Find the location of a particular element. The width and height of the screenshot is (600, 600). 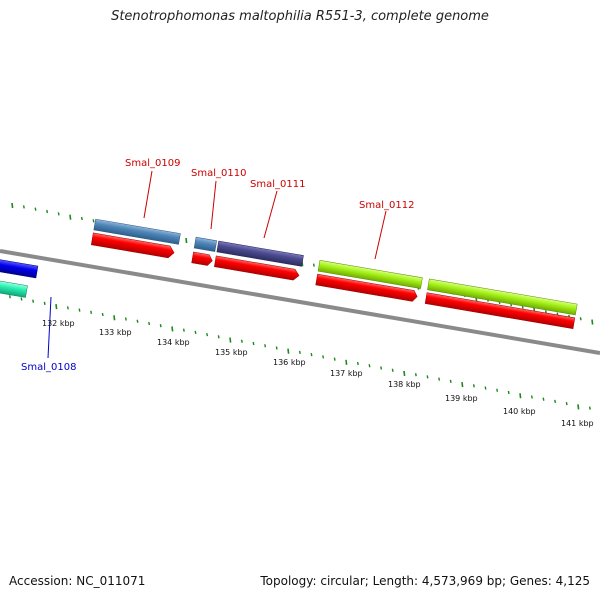

gene-feature-smal-0112-box is located at coordinates (447, 288).